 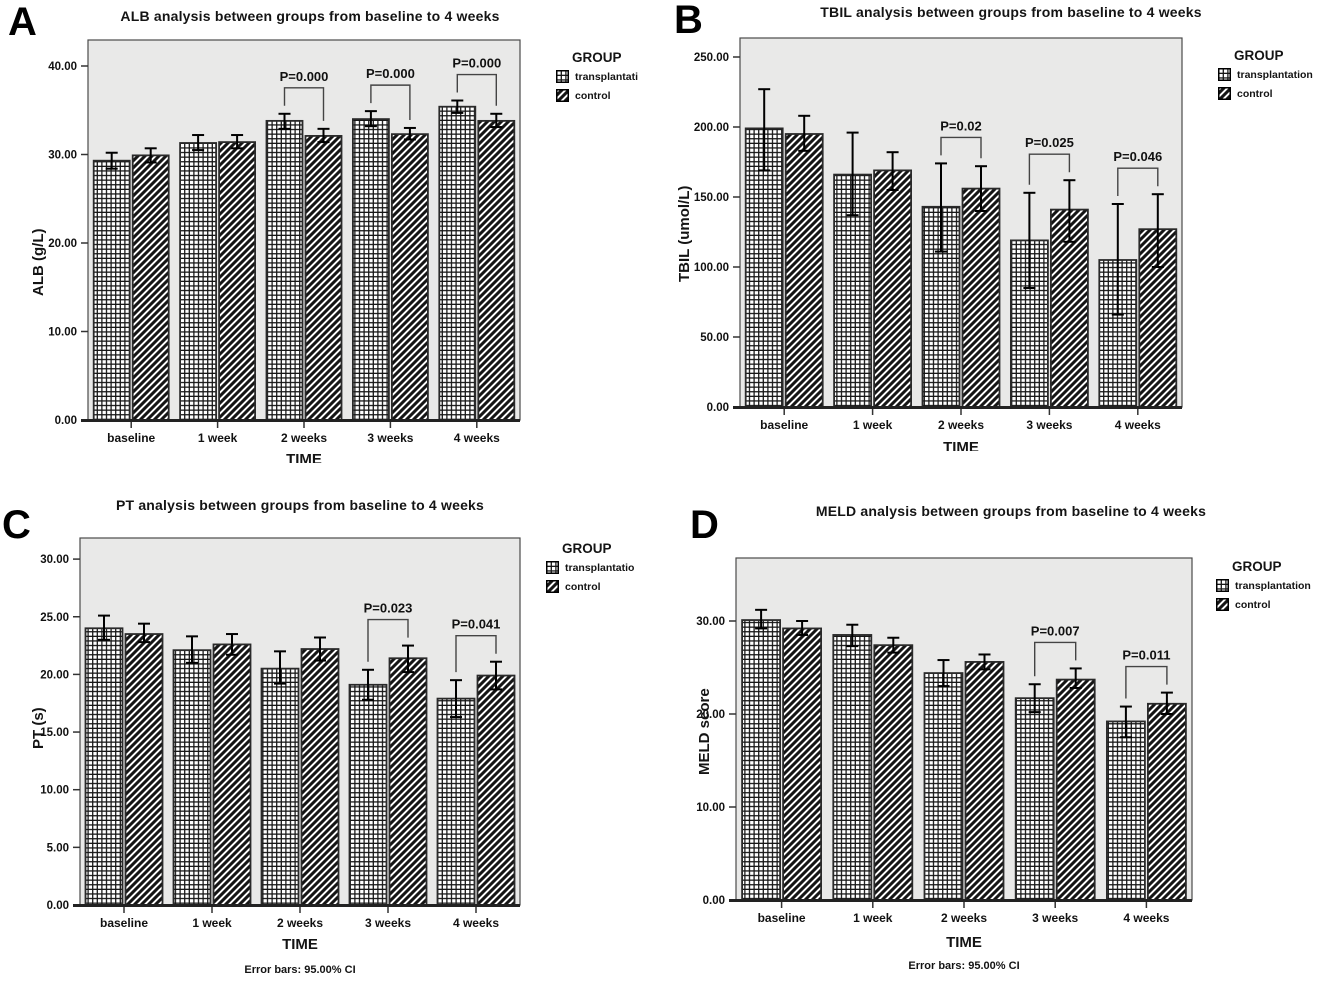 What do you see at coordinates (1146, 655) in the screenshot?
I see `svg-text: P=0.011` at bounding box center [1146, 655].